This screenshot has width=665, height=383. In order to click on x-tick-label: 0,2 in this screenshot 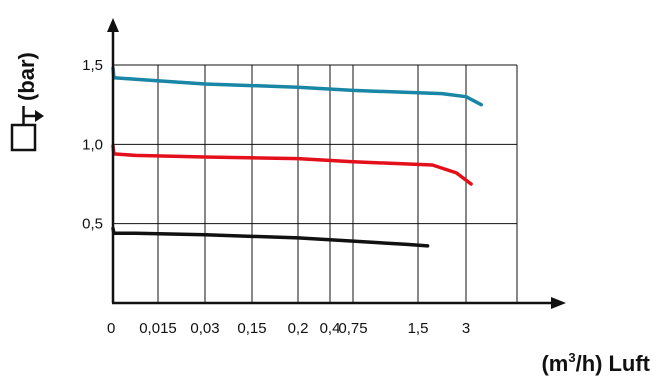, I will do `click(298, 328)`.